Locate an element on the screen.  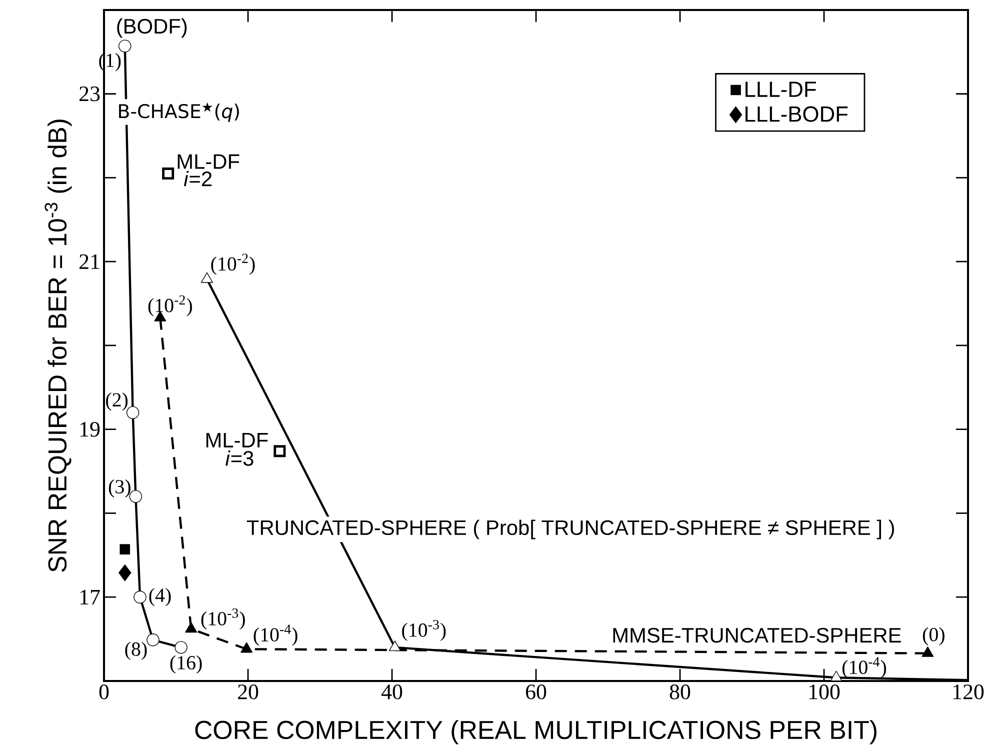
x-tick-label: 100 is located at coordinates (824, 692).